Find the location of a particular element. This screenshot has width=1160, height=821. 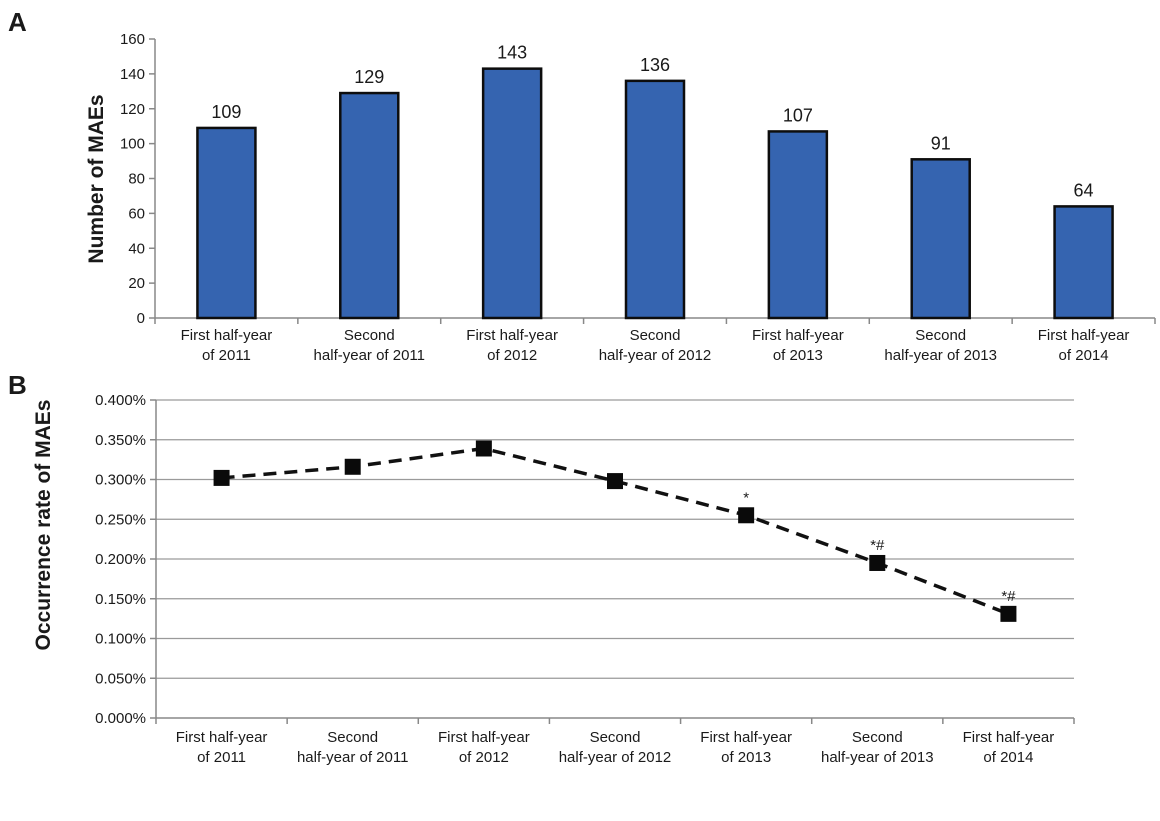

chart-a-y-tick-label: 0 is located at coordinates (141, 318).